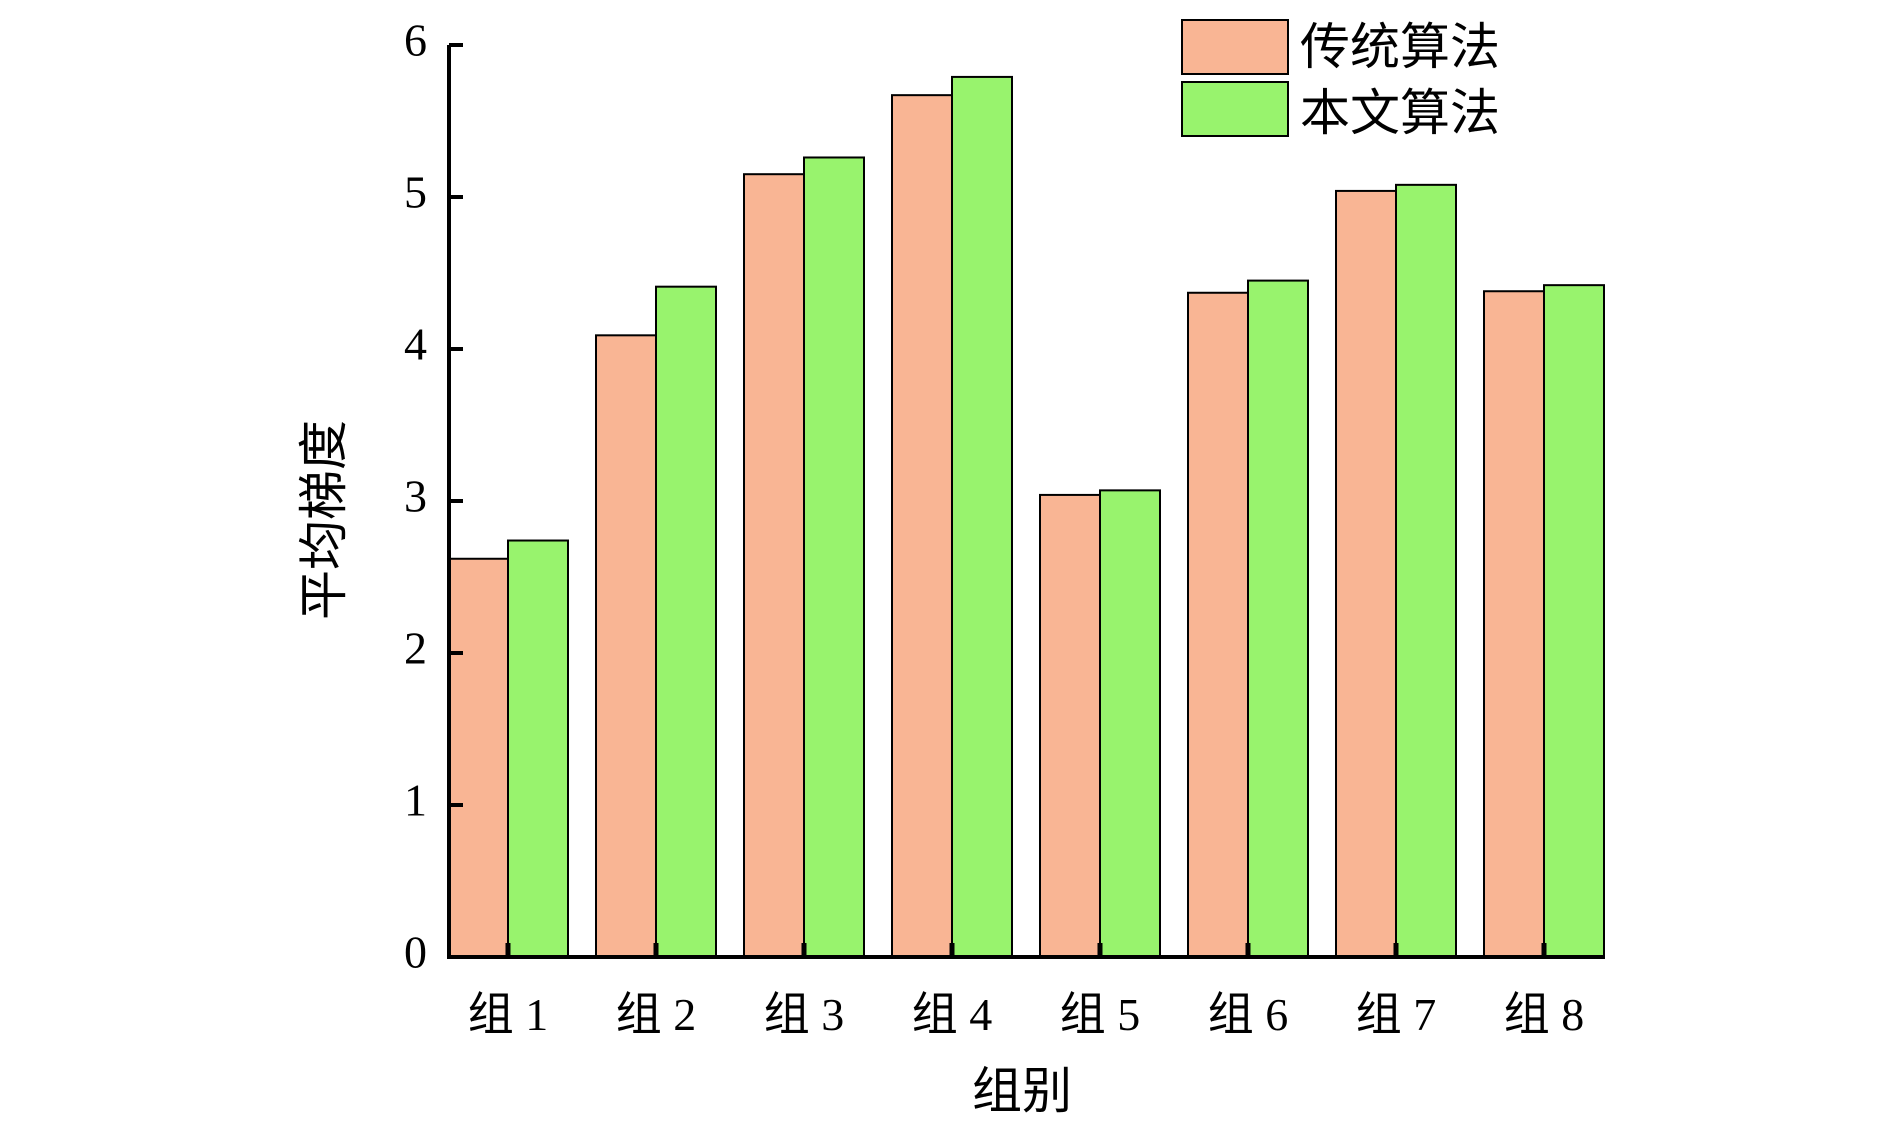  Describe the element at coordinates (1396, 1014) in the screenshot. I see `x-tick-label-7: 组 7` at that location.